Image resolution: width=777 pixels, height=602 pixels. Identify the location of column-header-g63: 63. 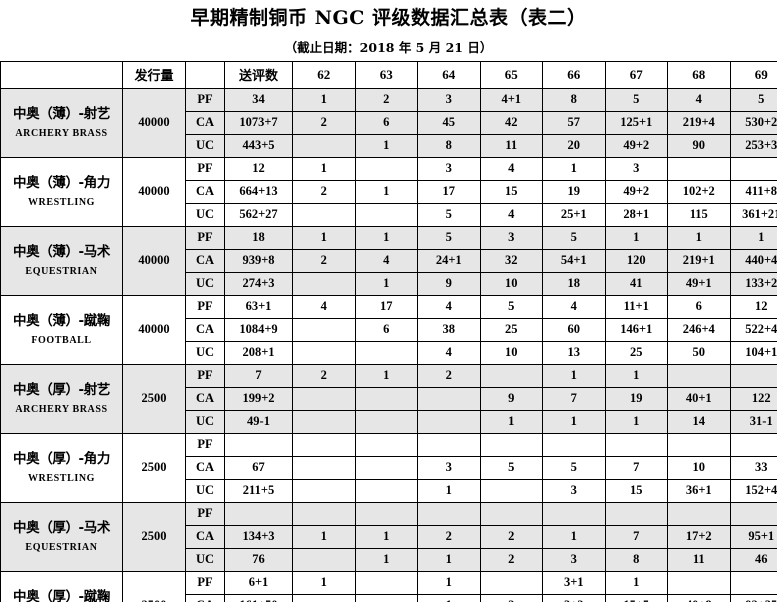
(386, 74).